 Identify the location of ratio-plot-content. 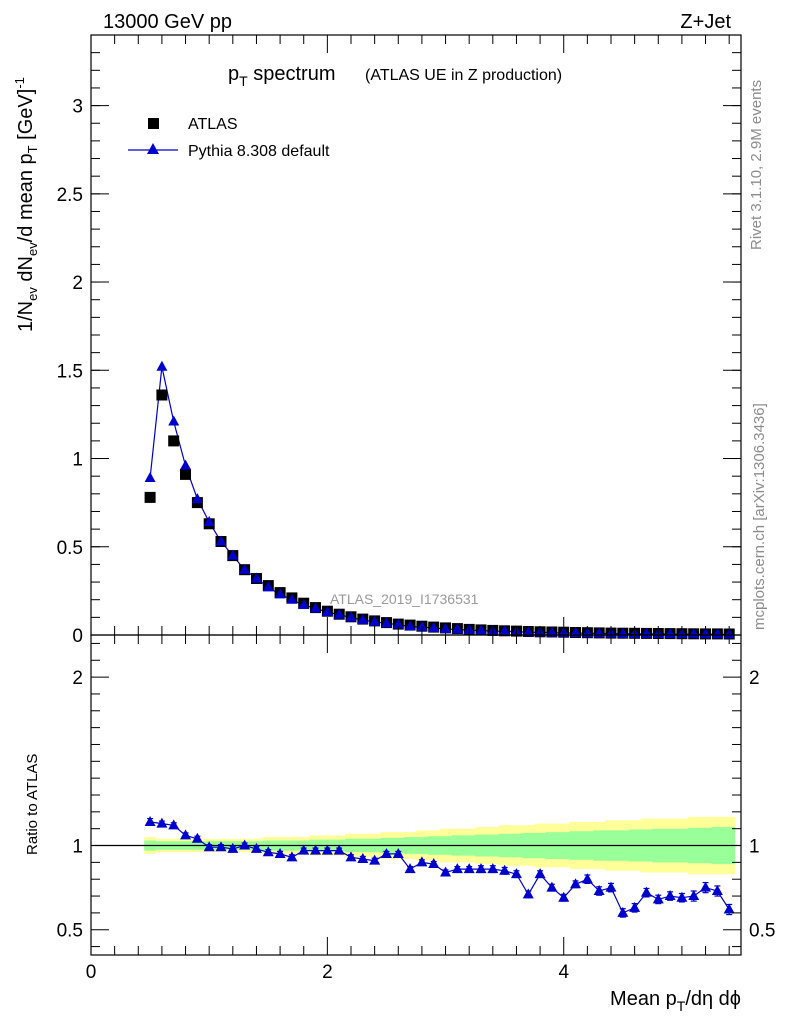
(416, 866).